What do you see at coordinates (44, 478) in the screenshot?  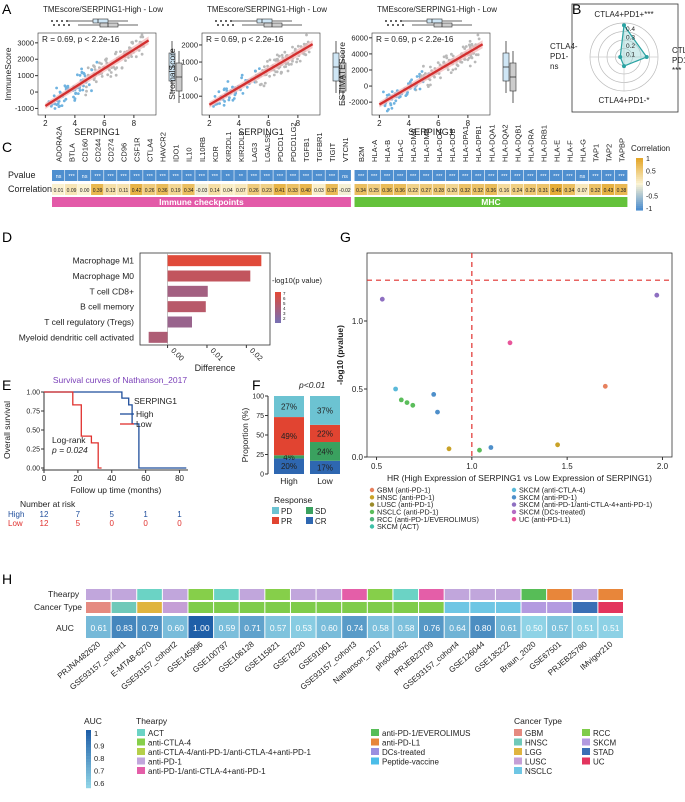 I see `x-tick-label: 0` at bounding box center [44, 478].